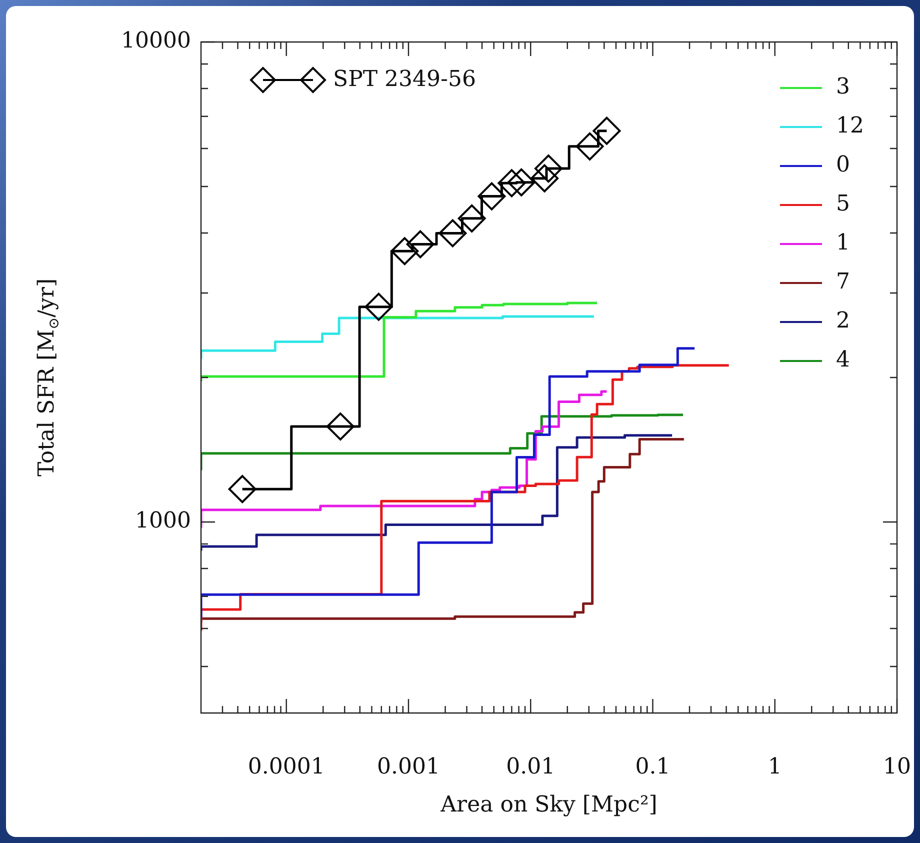  I want to click on x-tick-label: 0.001, so click(408, 767).